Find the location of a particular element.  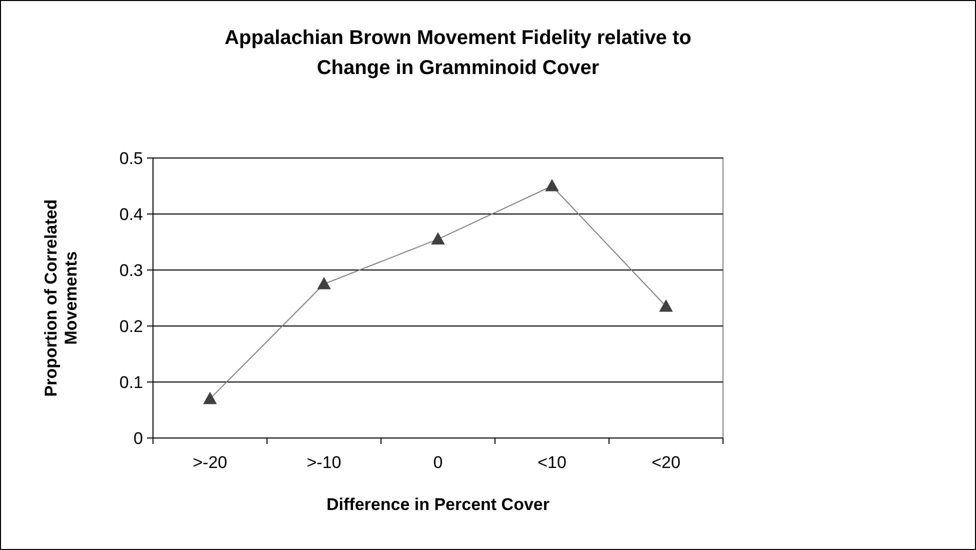

x-tick-label: >-20 is located at coordinates (210, 462).